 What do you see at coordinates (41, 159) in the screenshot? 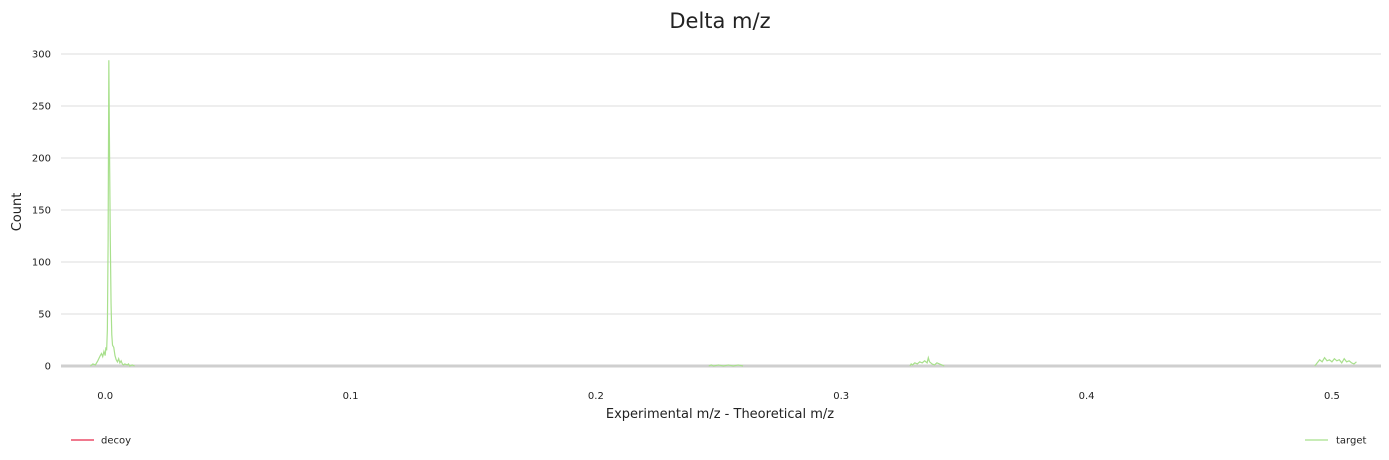
I see `y-tick-label: 200` at bounding box center [41, 159].